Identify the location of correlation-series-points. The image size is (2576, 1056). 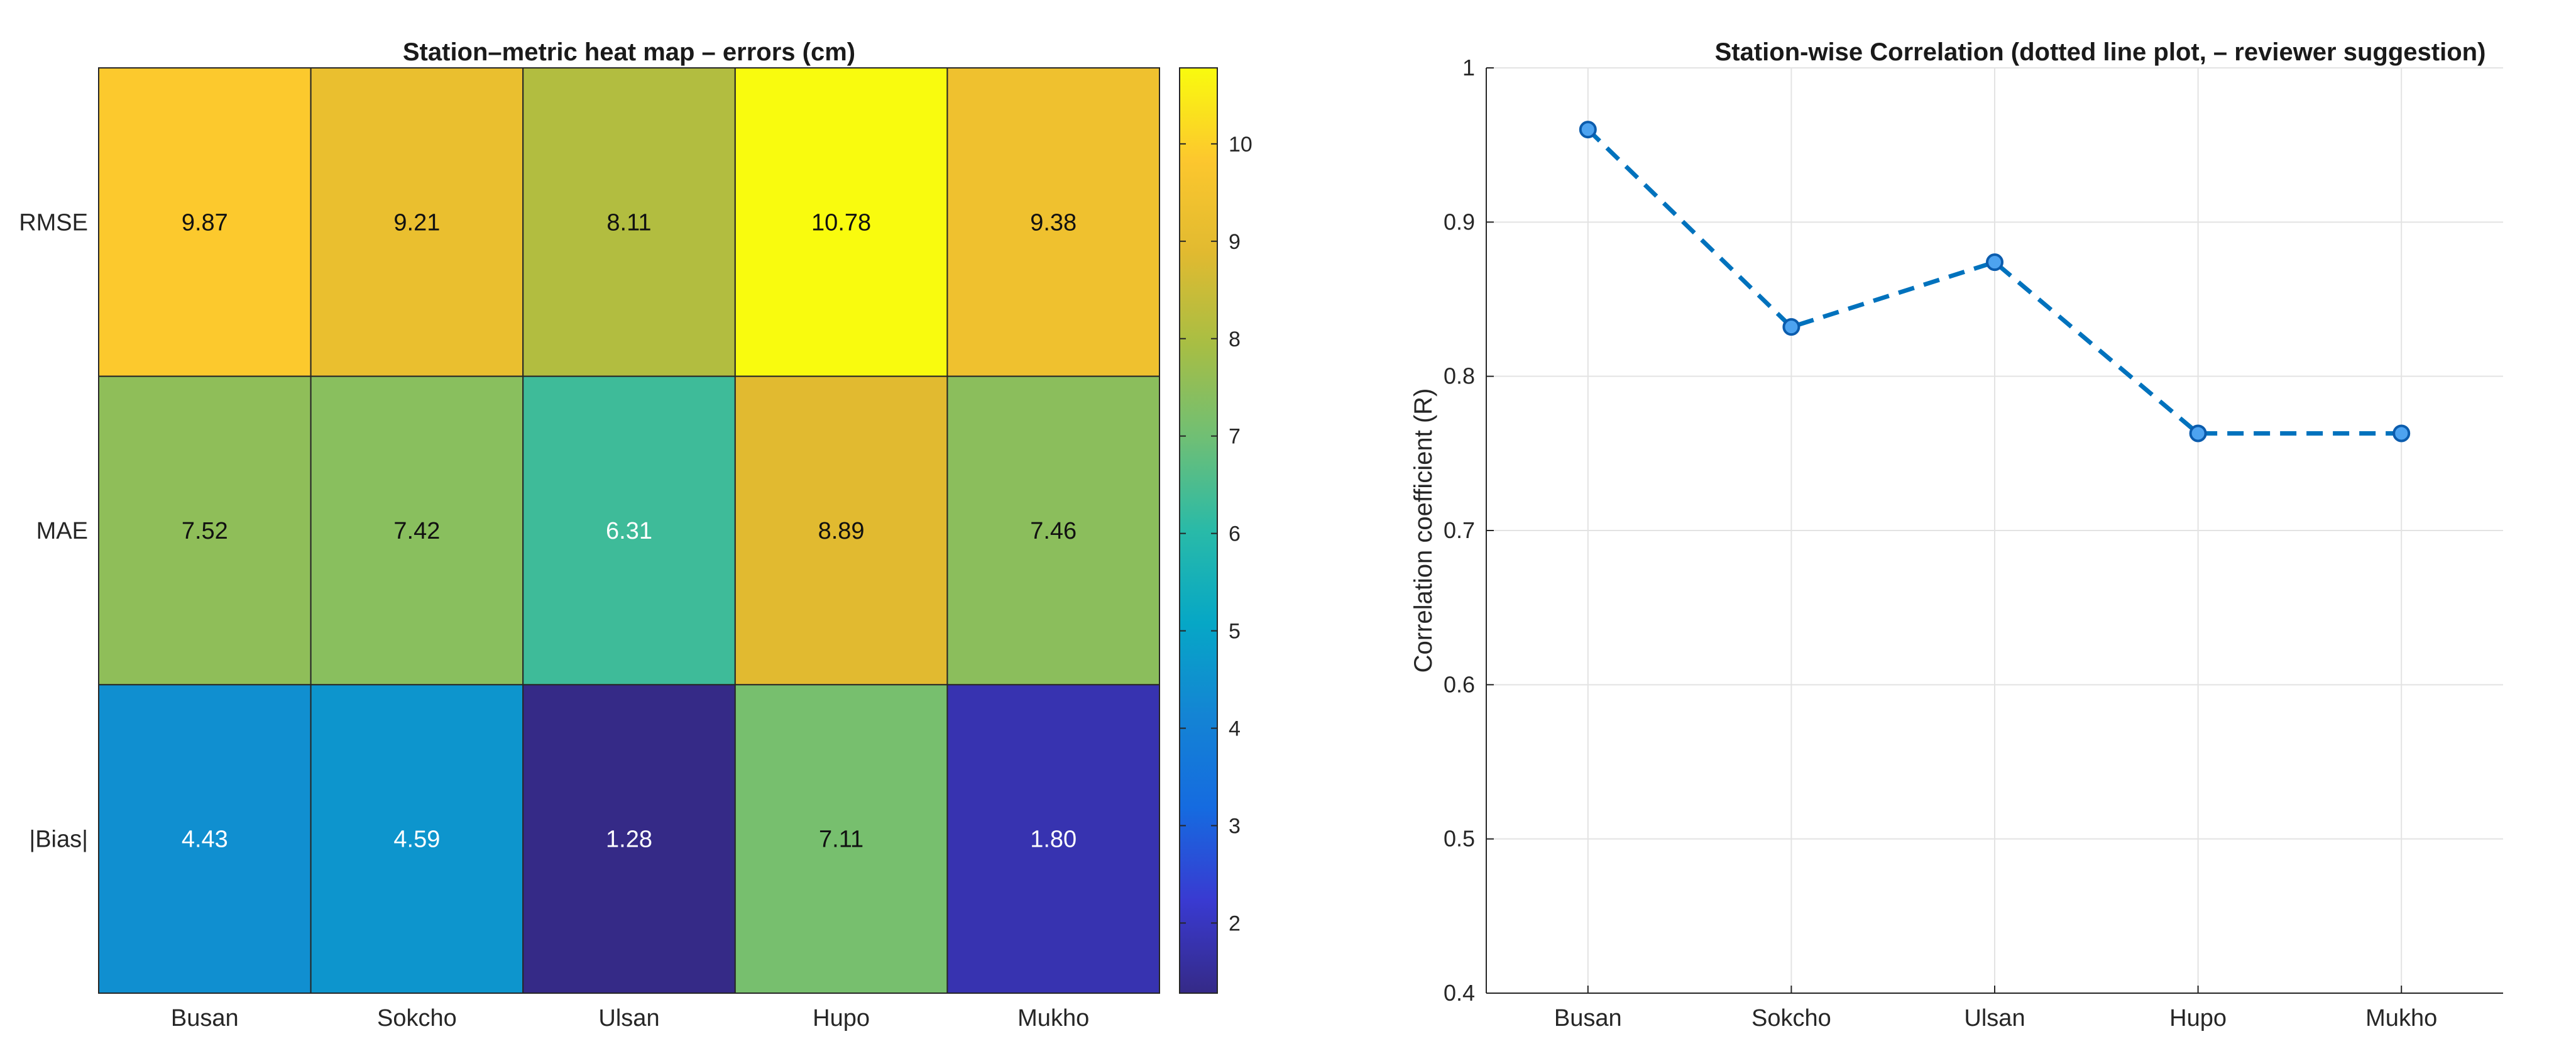
(1995, 282).